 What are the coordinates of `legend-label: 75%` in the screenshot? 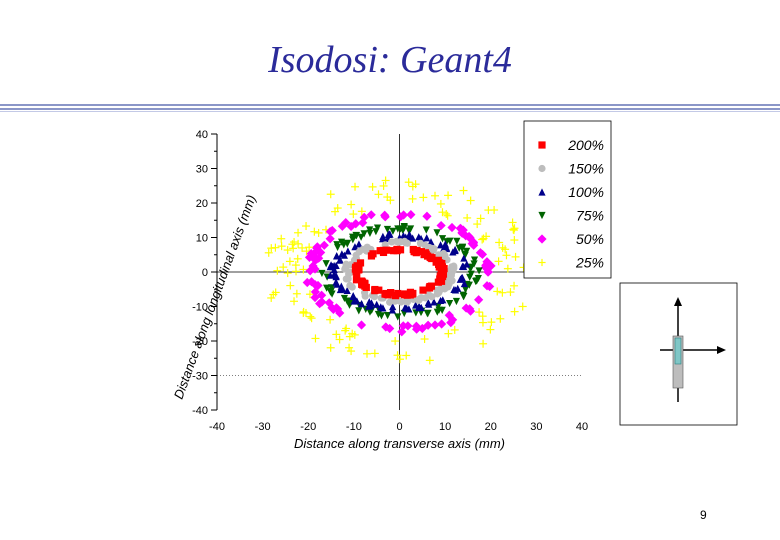 It's located at (590, 216).